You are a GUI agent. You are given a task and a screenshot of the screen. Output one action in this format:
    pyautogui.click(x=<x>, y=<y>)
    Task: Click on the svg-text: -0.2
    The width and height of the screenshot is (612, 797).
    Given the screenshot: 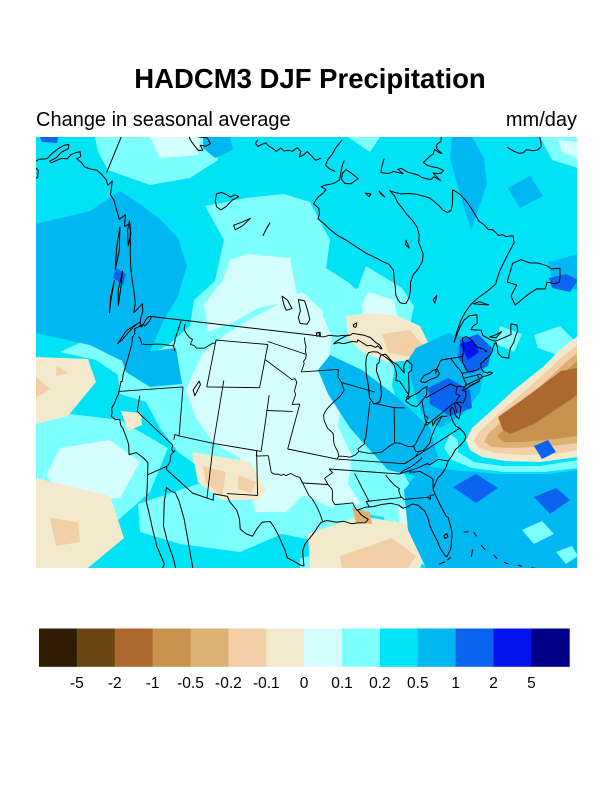 What is the action you would take?
    pyautogui.click(x=228, y=683)
    